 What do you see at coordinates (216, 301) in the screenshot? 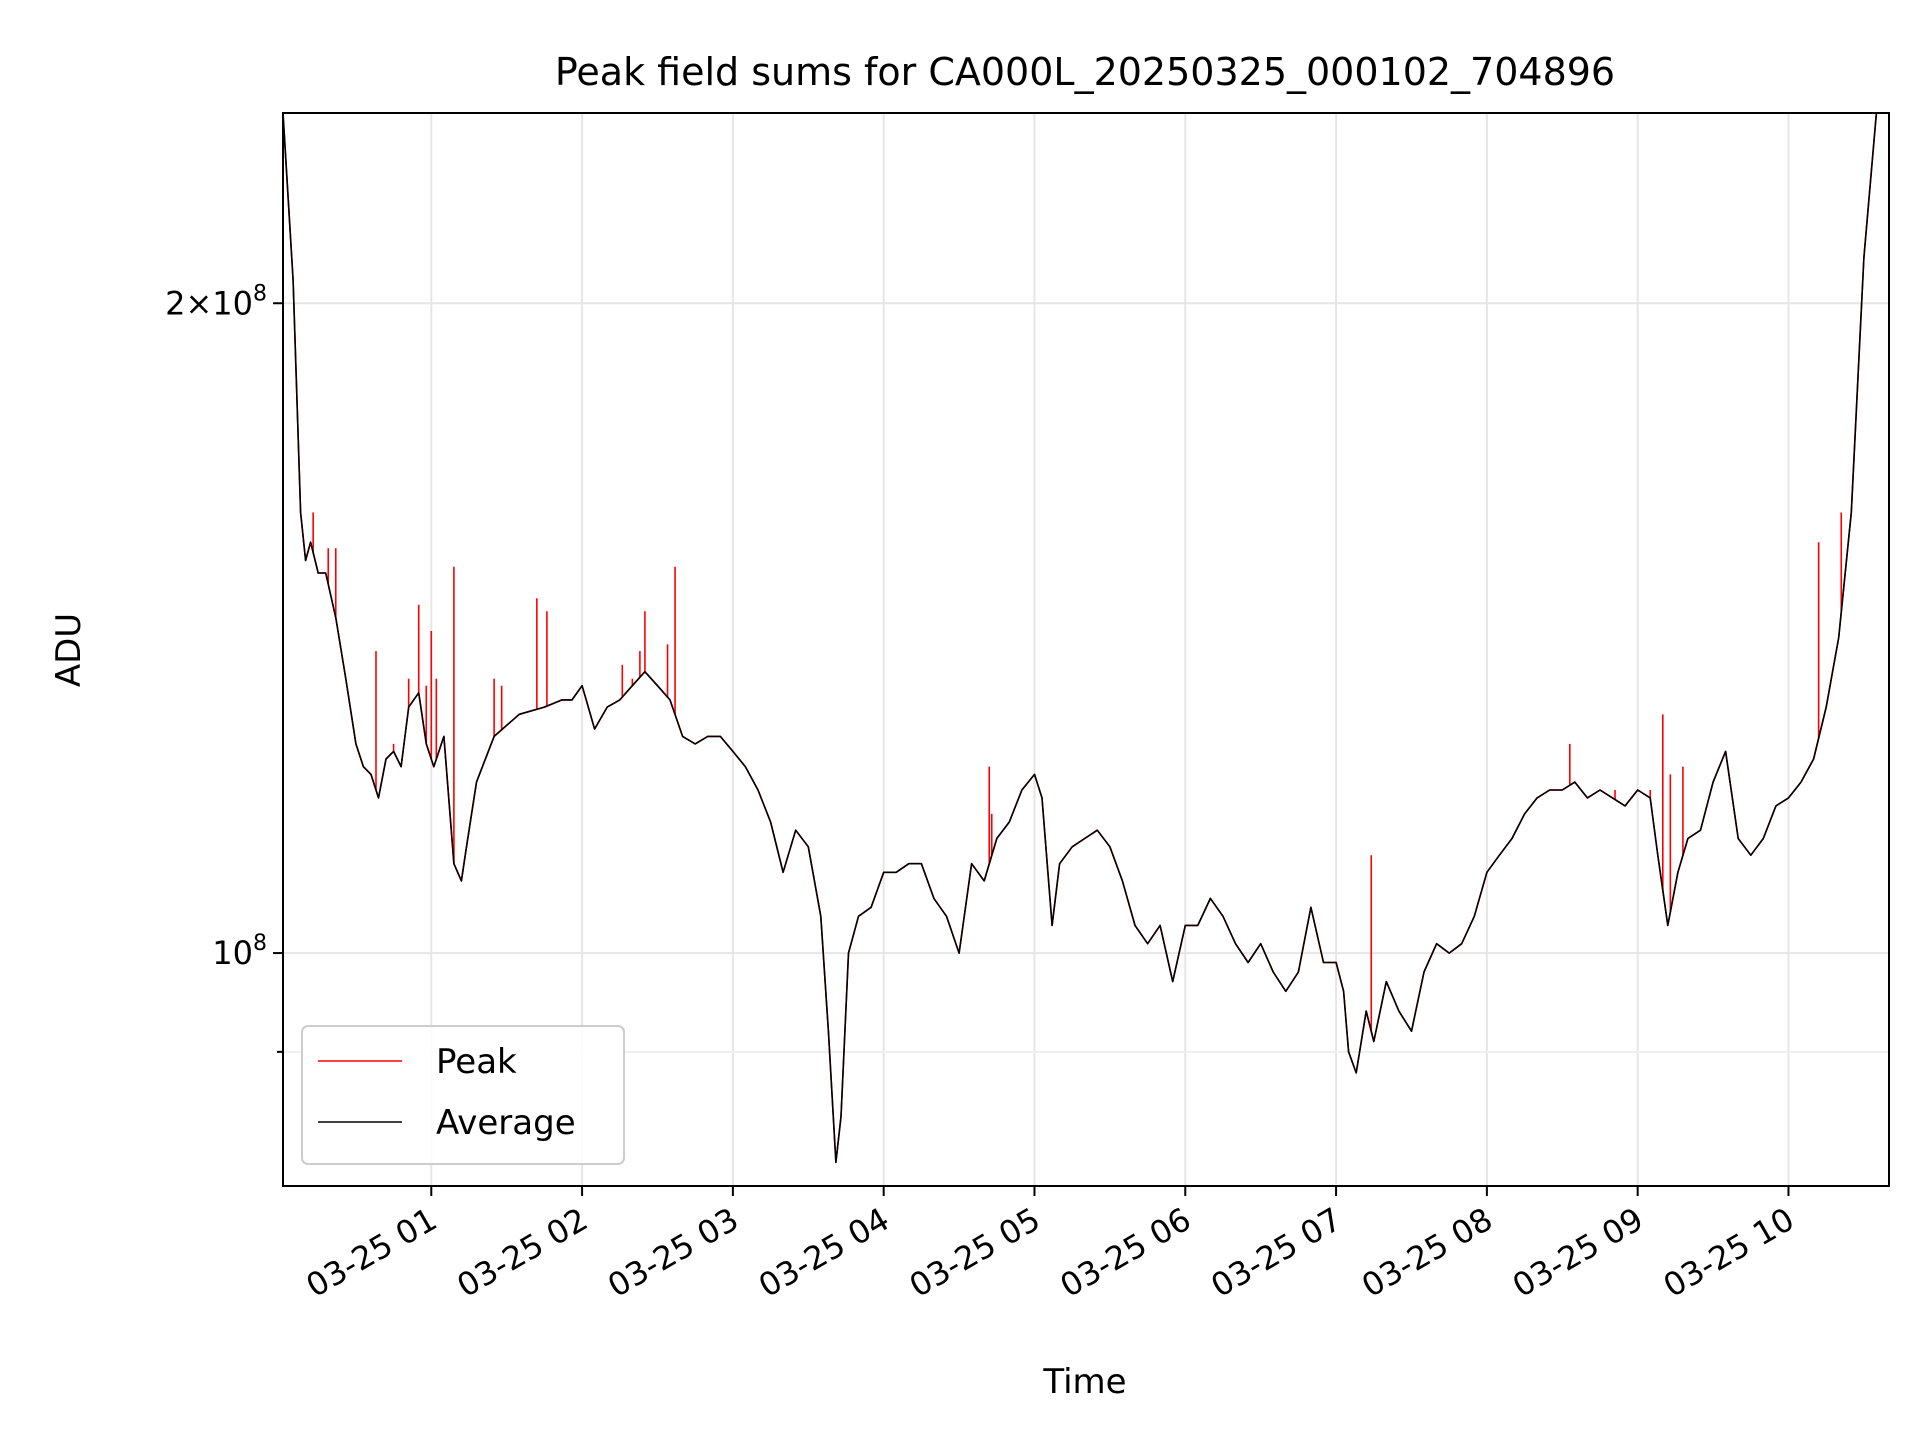
I see `y-tick-label: 2×108` at bounding box center [216, 301].